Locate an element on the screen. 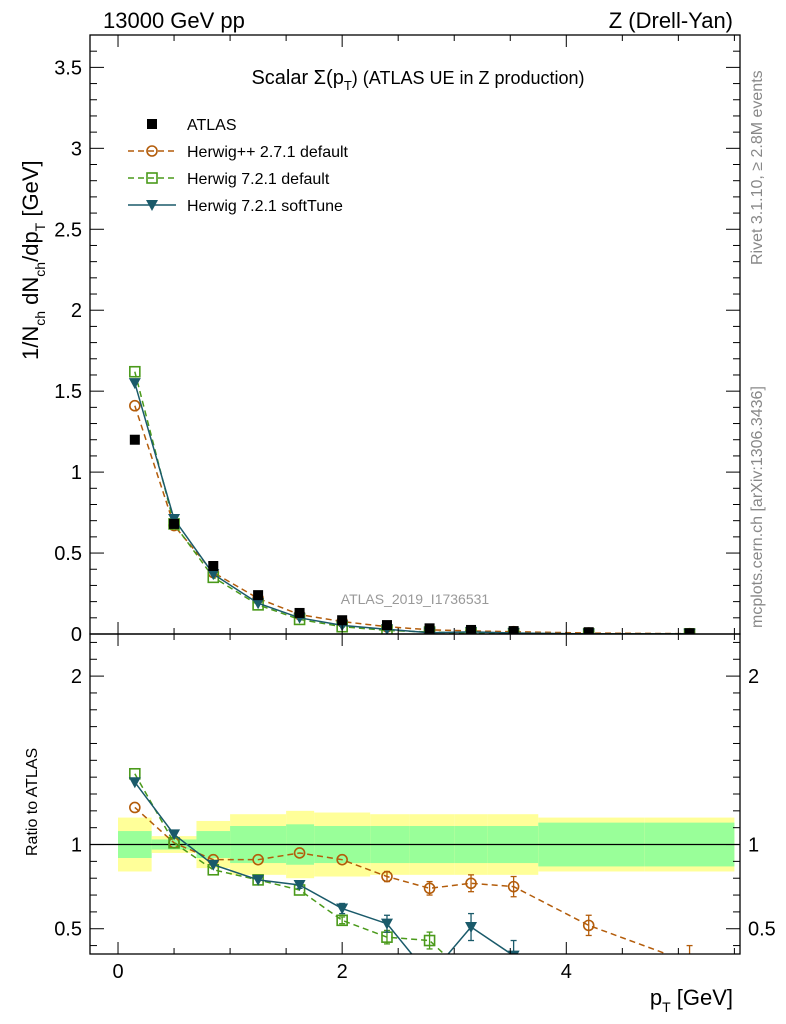 The image size is (786, 1024). y-tick-label: 0.5 is located at coordinates (68, 554).